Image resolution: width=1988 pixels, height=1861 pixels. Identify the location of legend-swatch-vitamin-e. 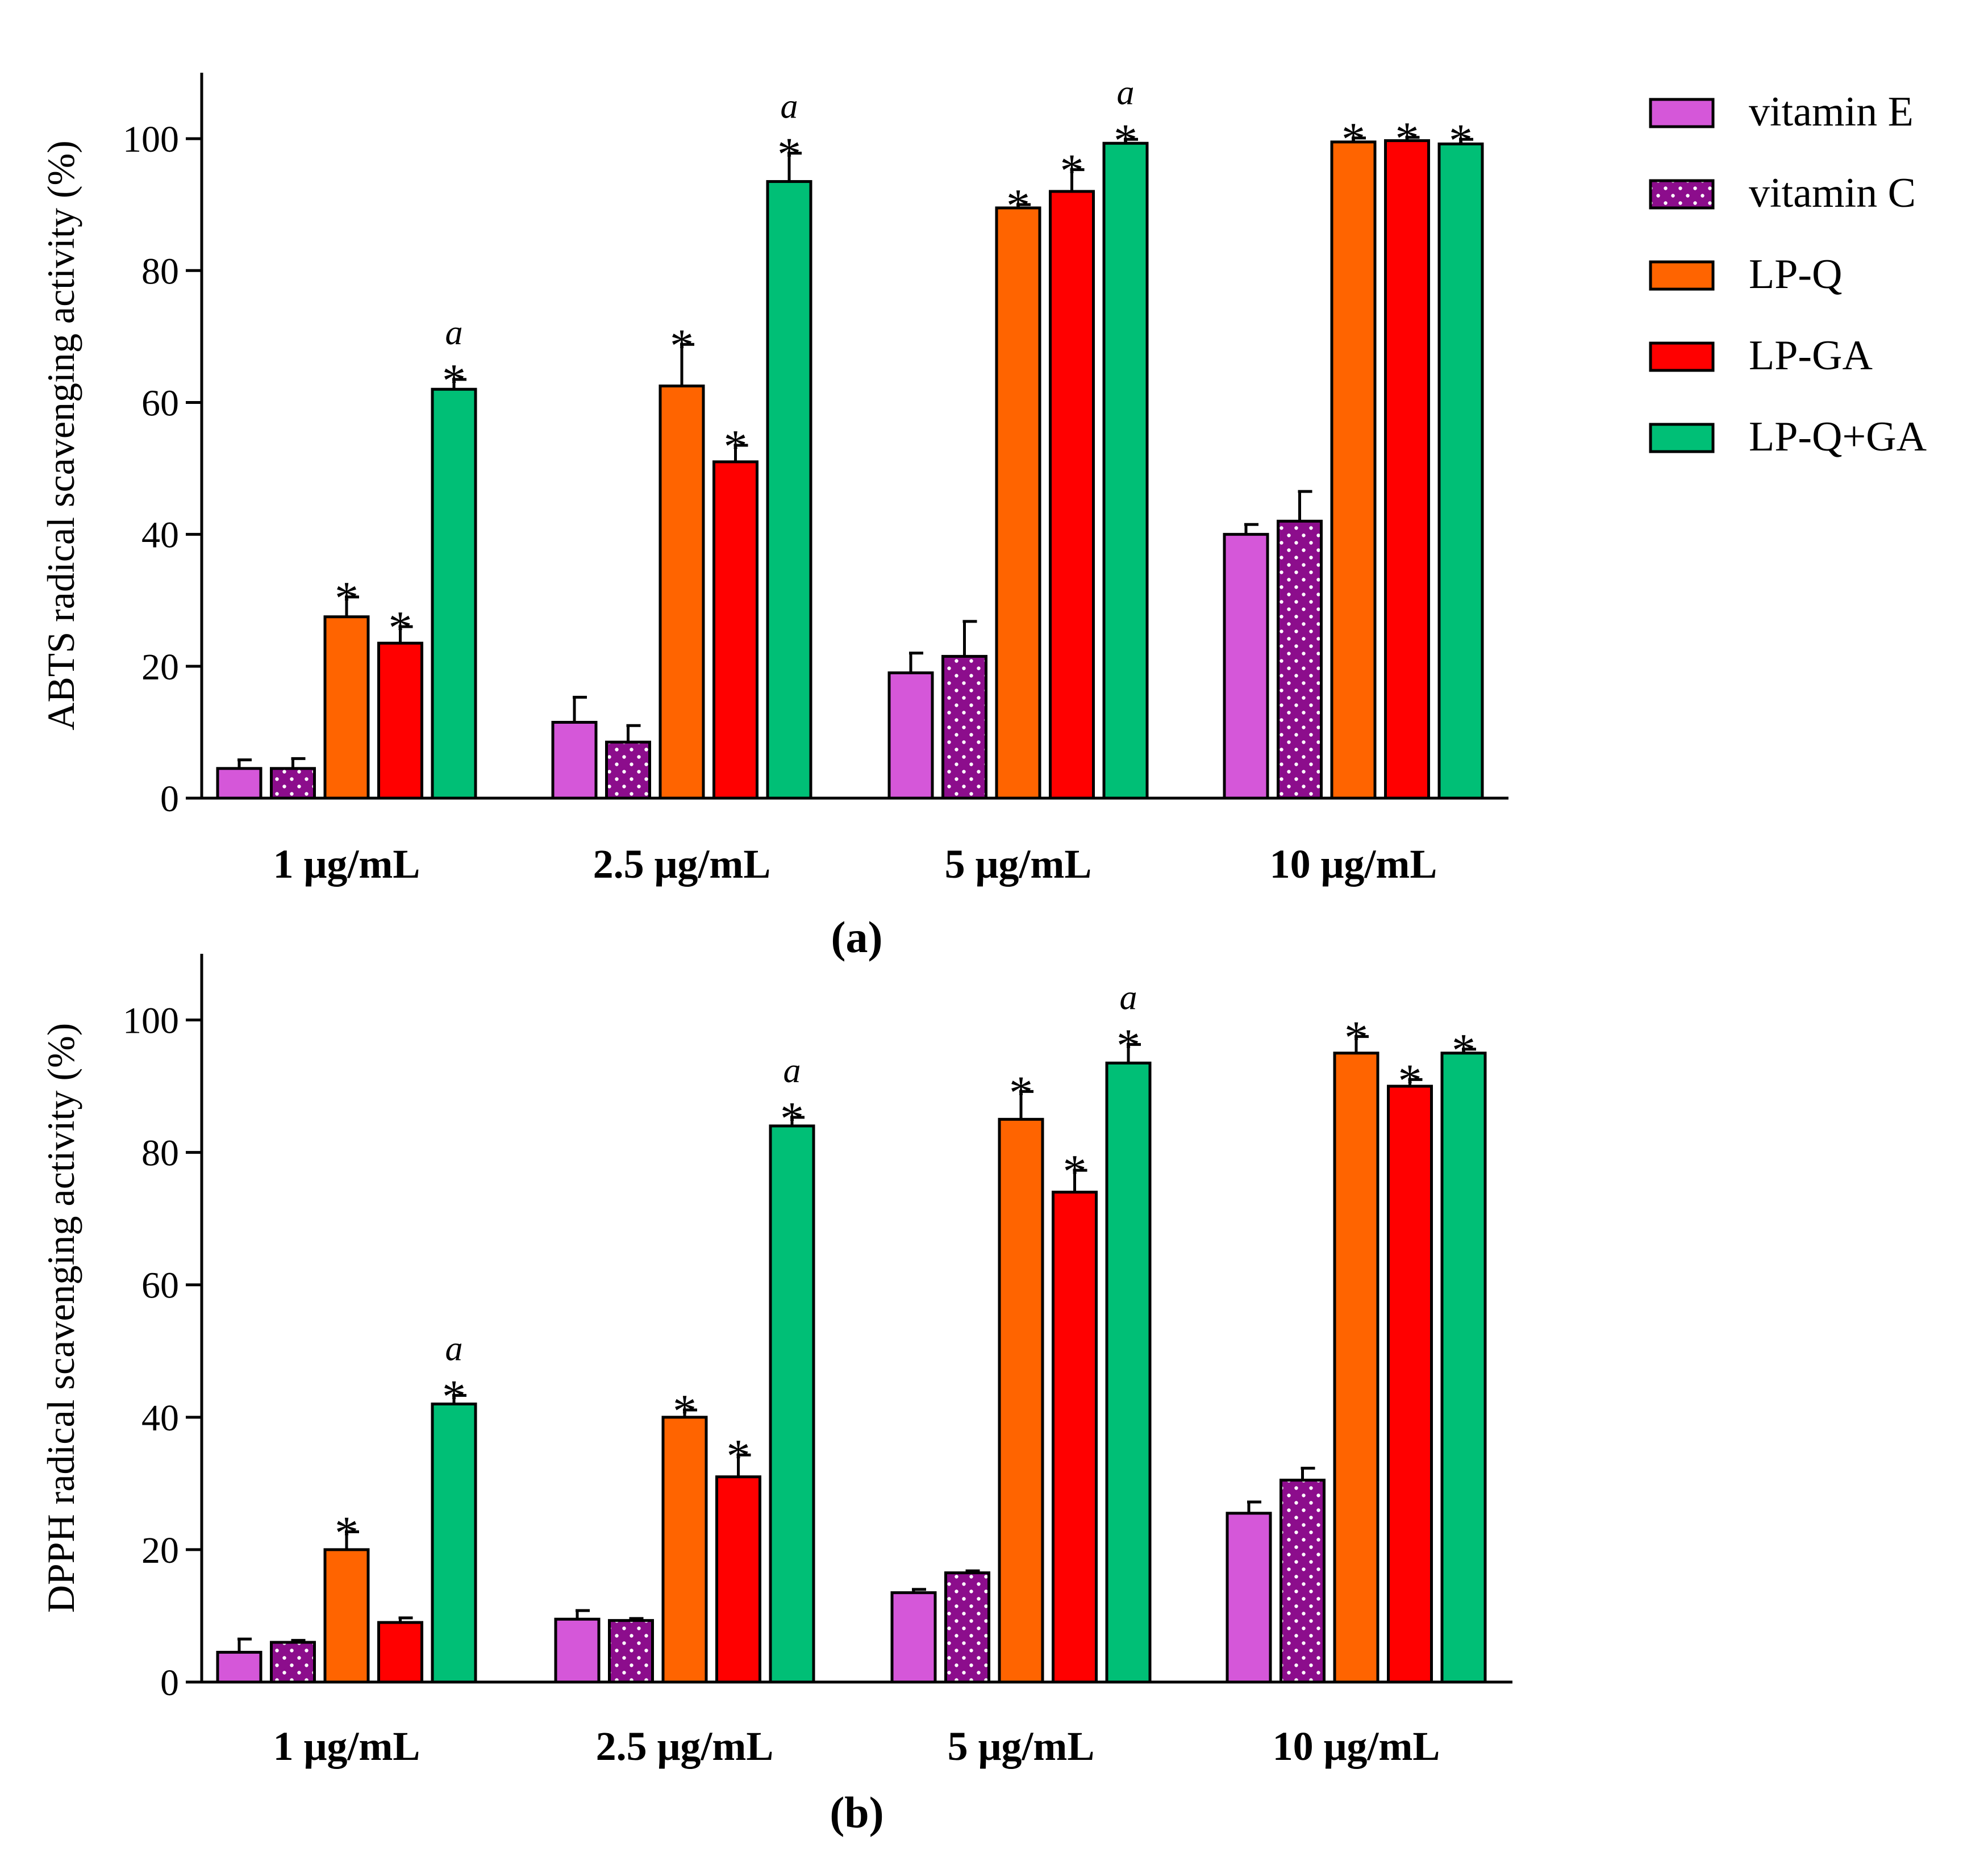
(1682, 113).